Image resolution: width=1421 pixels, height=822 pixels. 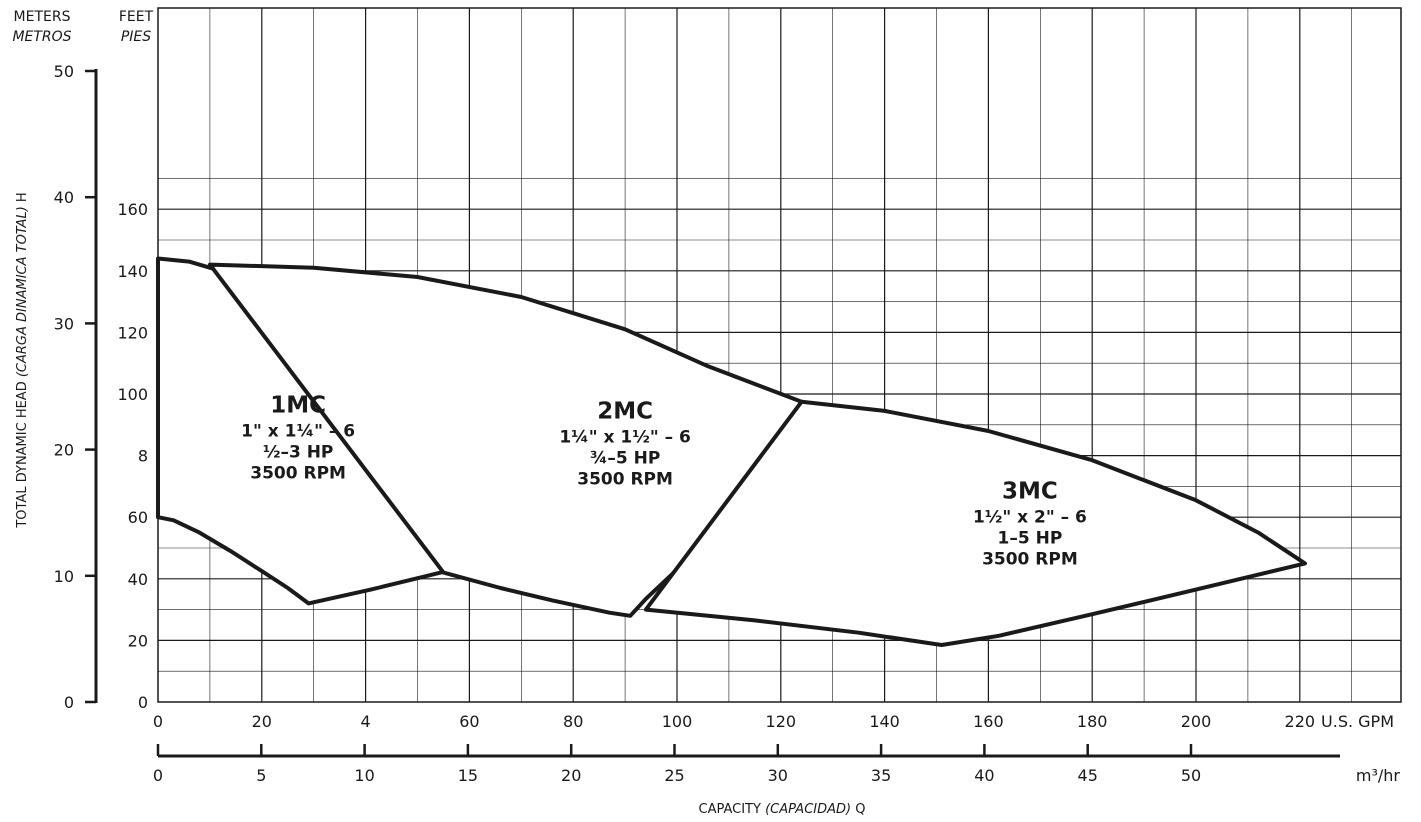 What do you see at coordinates (808, 809) in the screenshot?
I see `x-axis-title-part: (CAPACIDAD)` at bounding box center [808, 809].